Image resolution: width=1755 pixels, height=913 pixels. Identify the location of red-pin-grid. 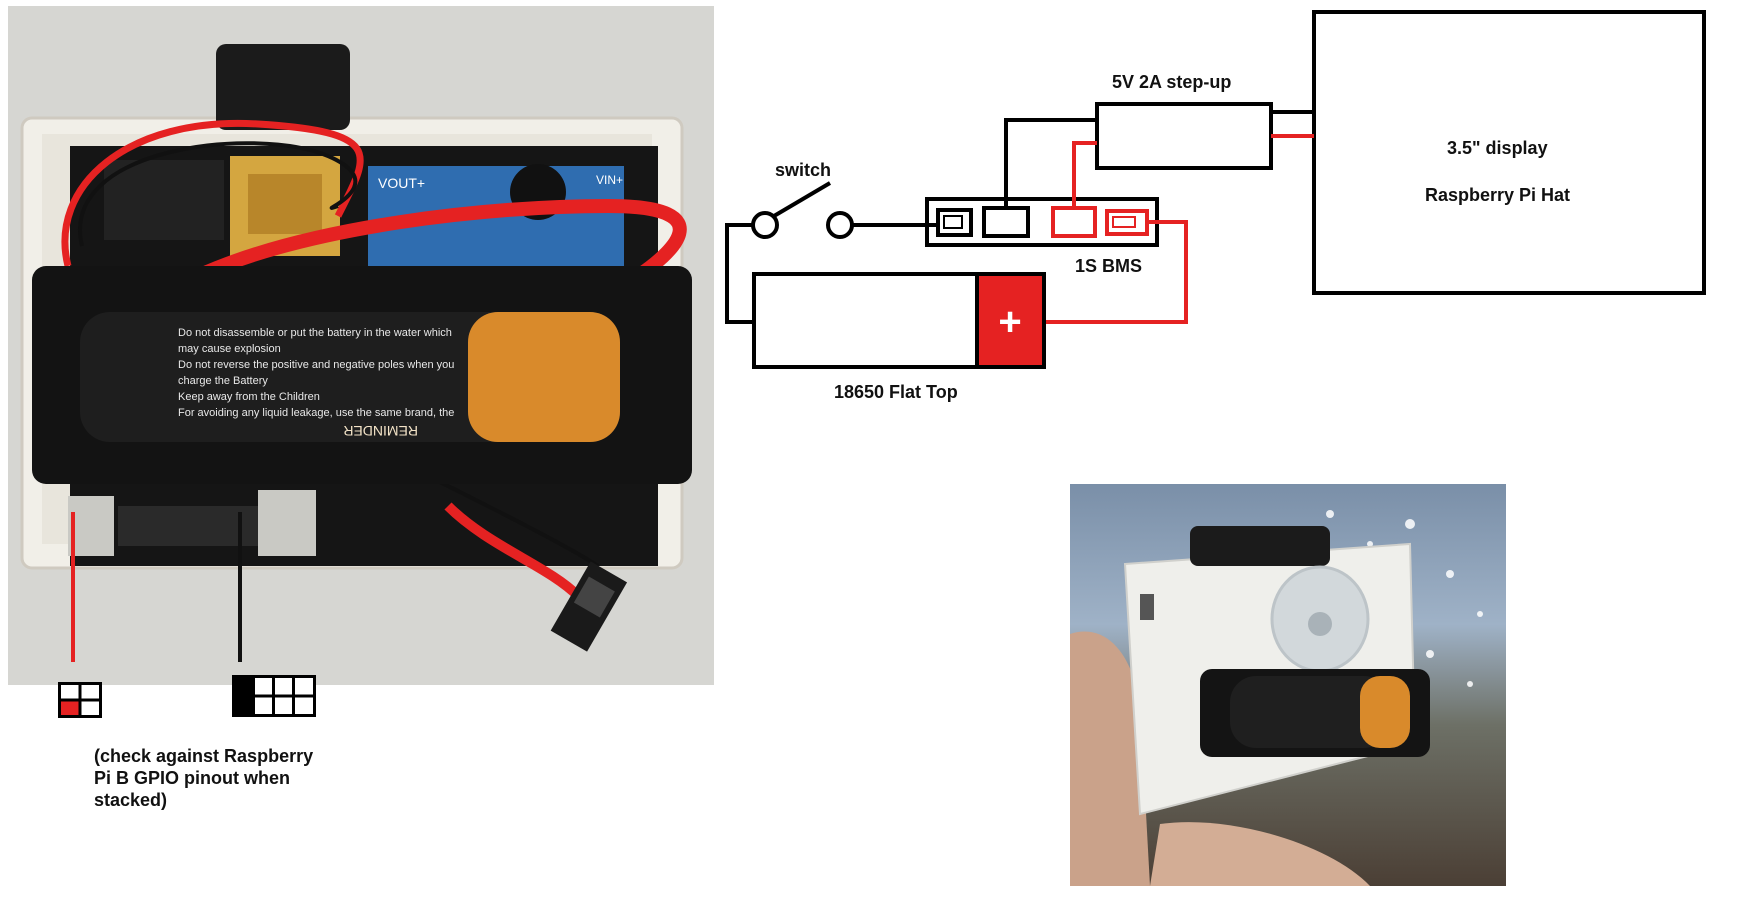
(80, 700).